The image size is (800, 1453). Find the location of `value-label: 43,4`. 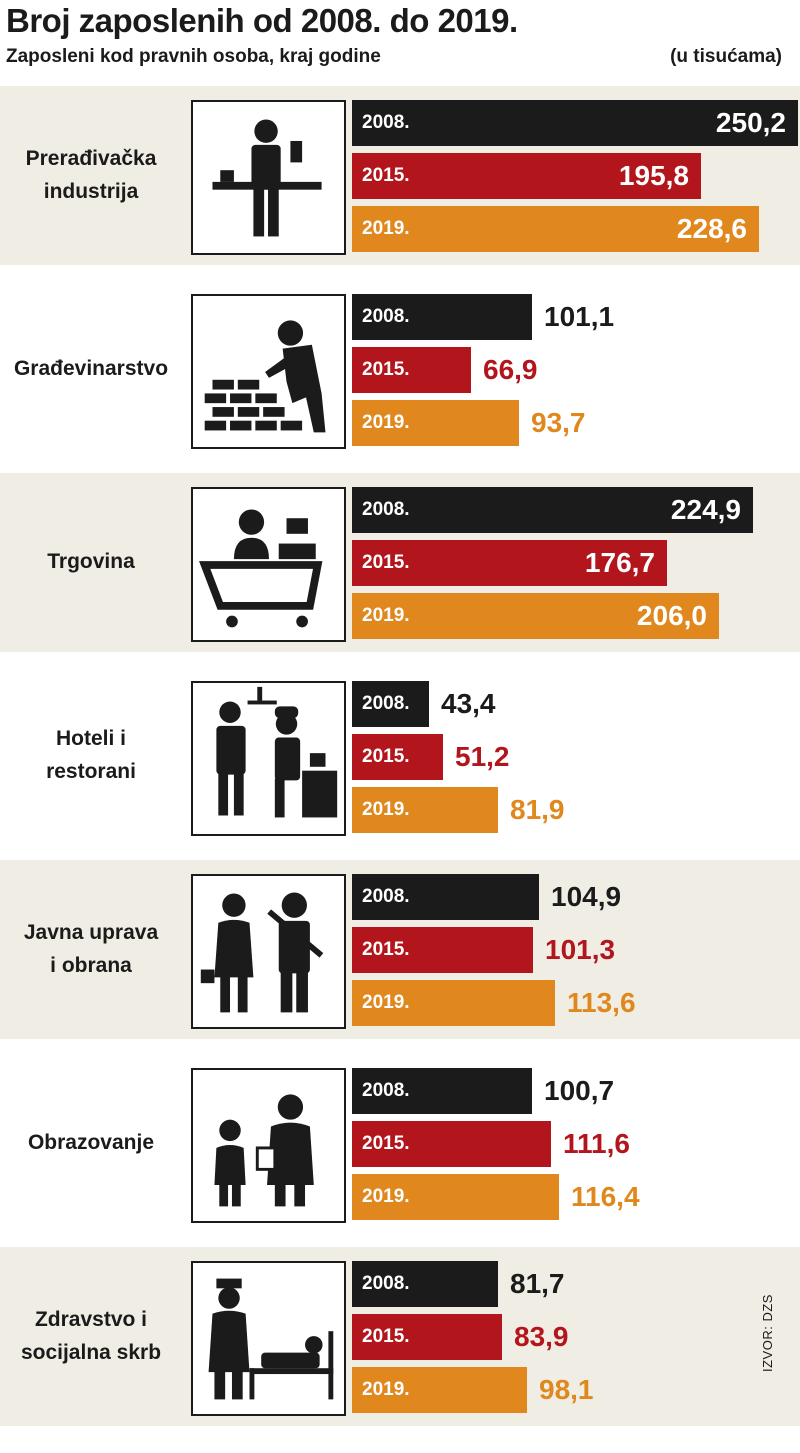

value-label: 43,4 is located at coordinates (468, 703).